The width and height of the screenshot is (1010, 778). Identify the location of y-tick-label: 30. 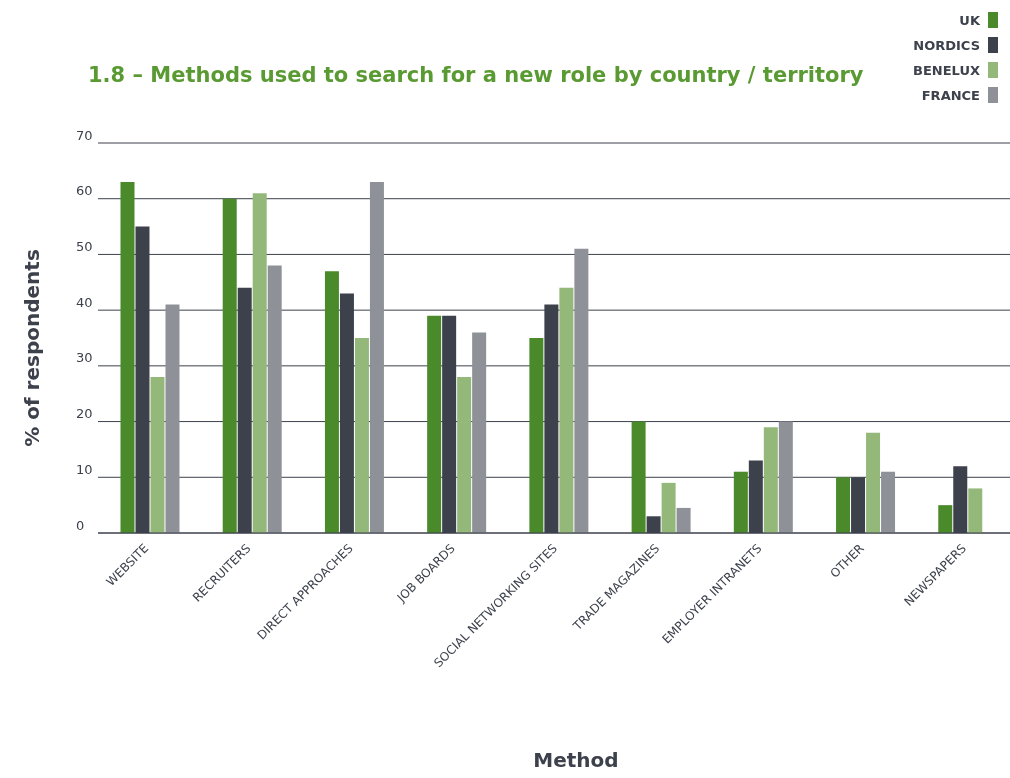
(84, 358).